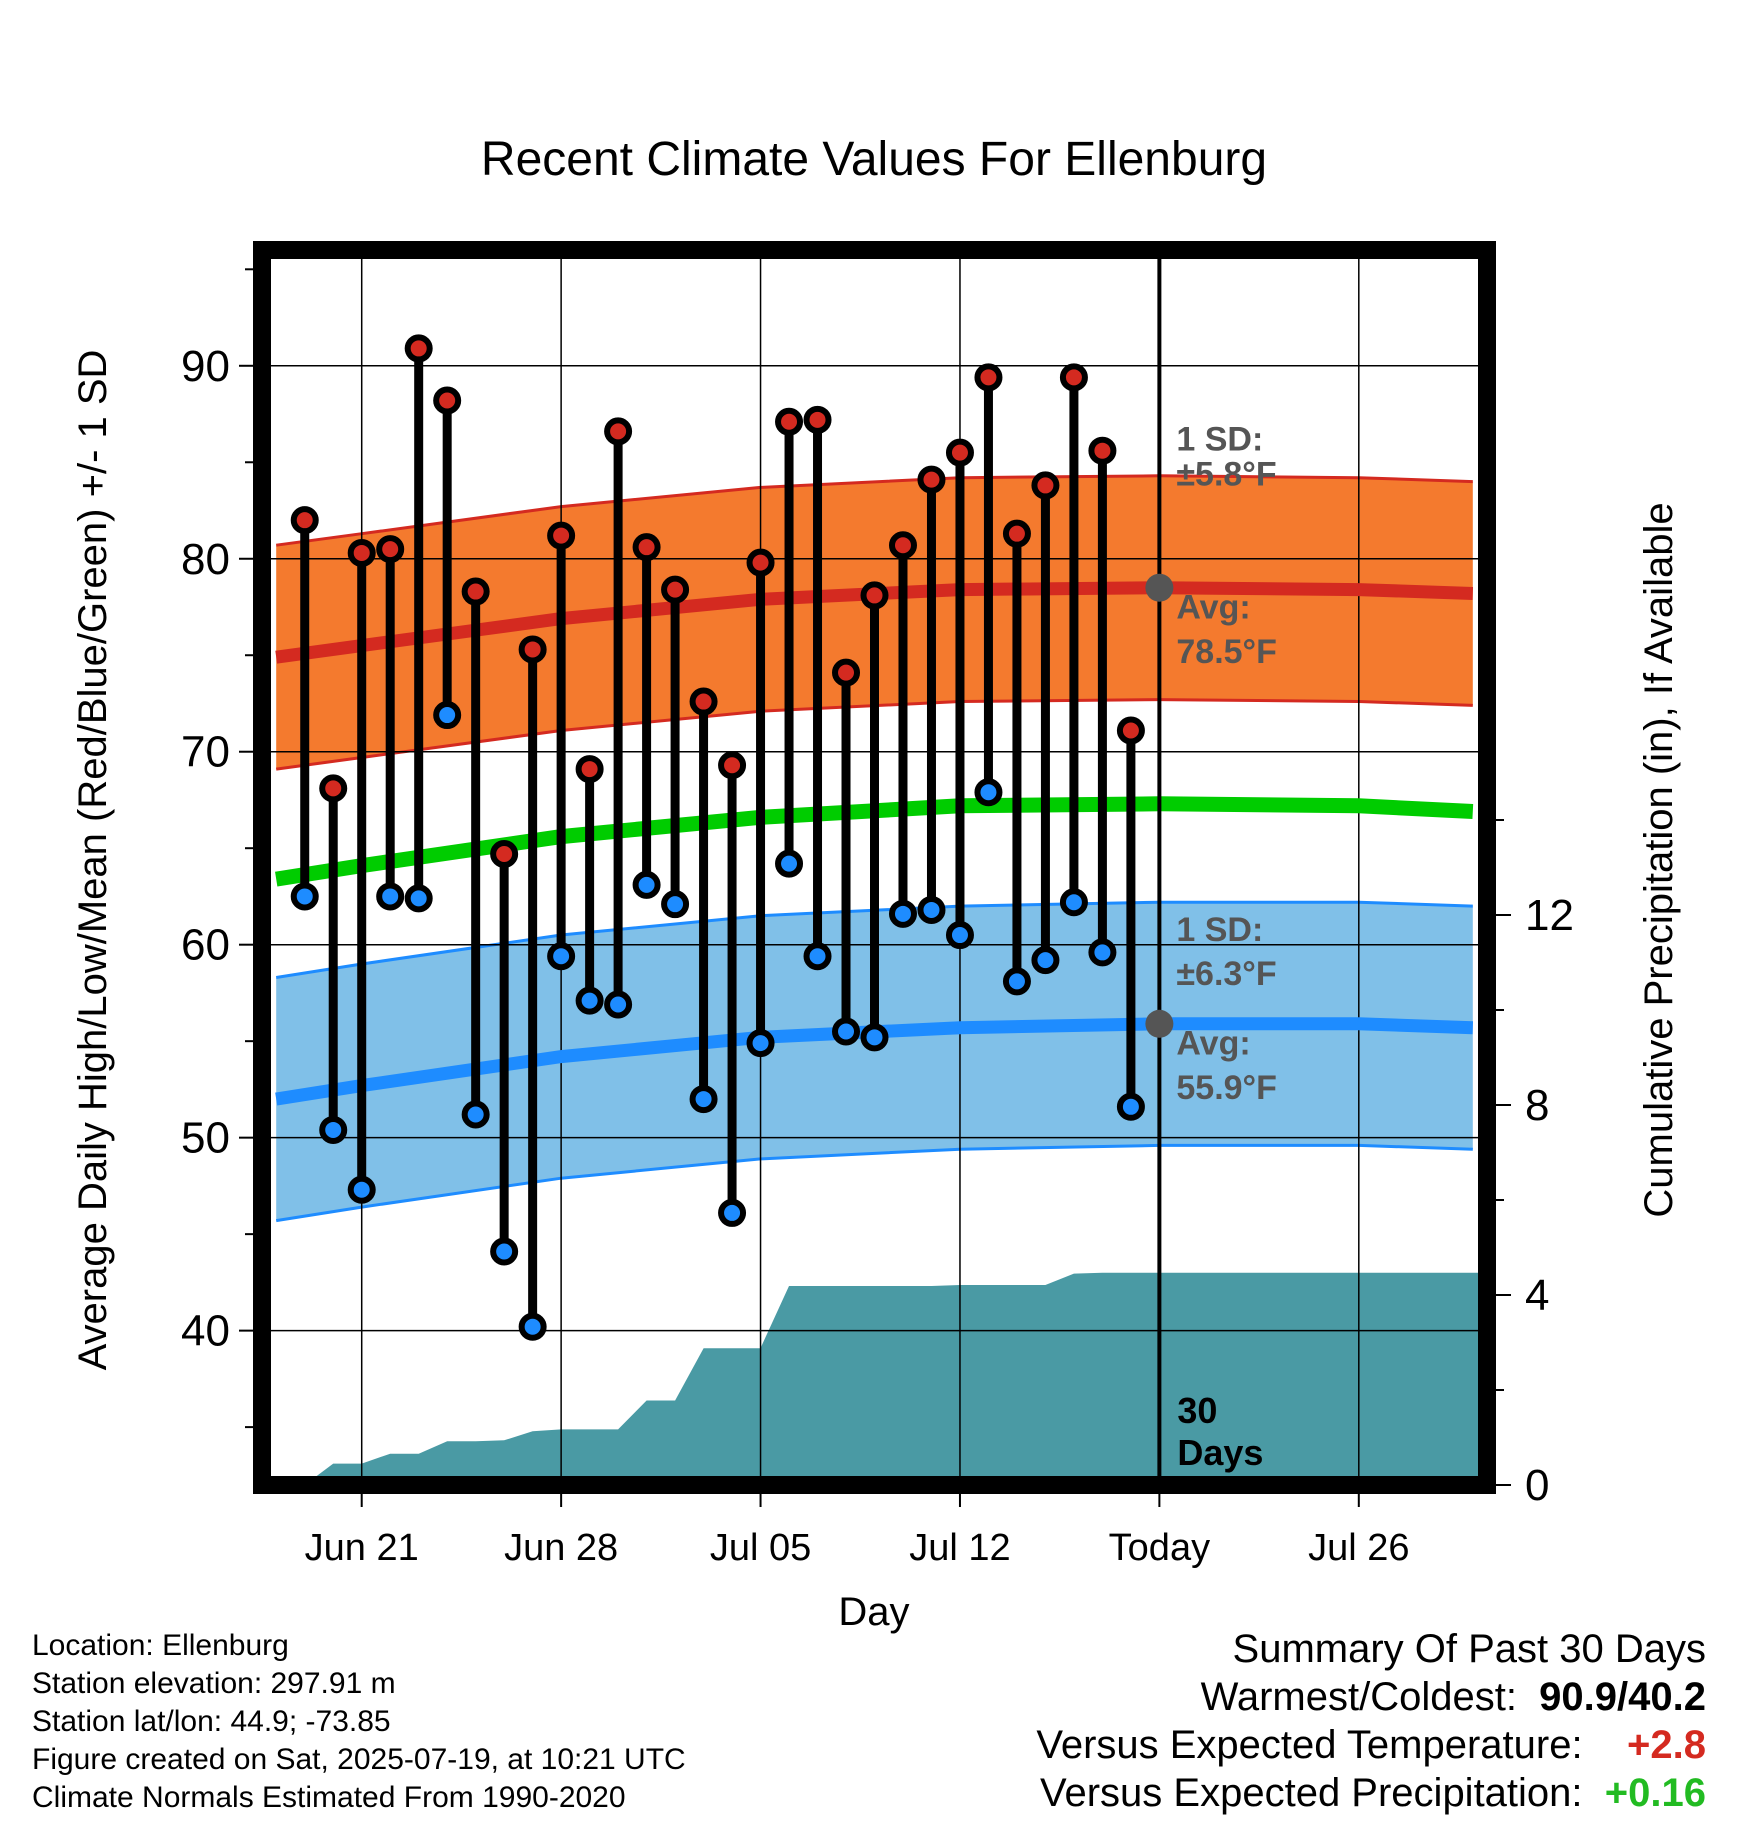  I want to click on summary-temp-row: Versus Expected Temperature: +2.8, so click(1371, 1745).